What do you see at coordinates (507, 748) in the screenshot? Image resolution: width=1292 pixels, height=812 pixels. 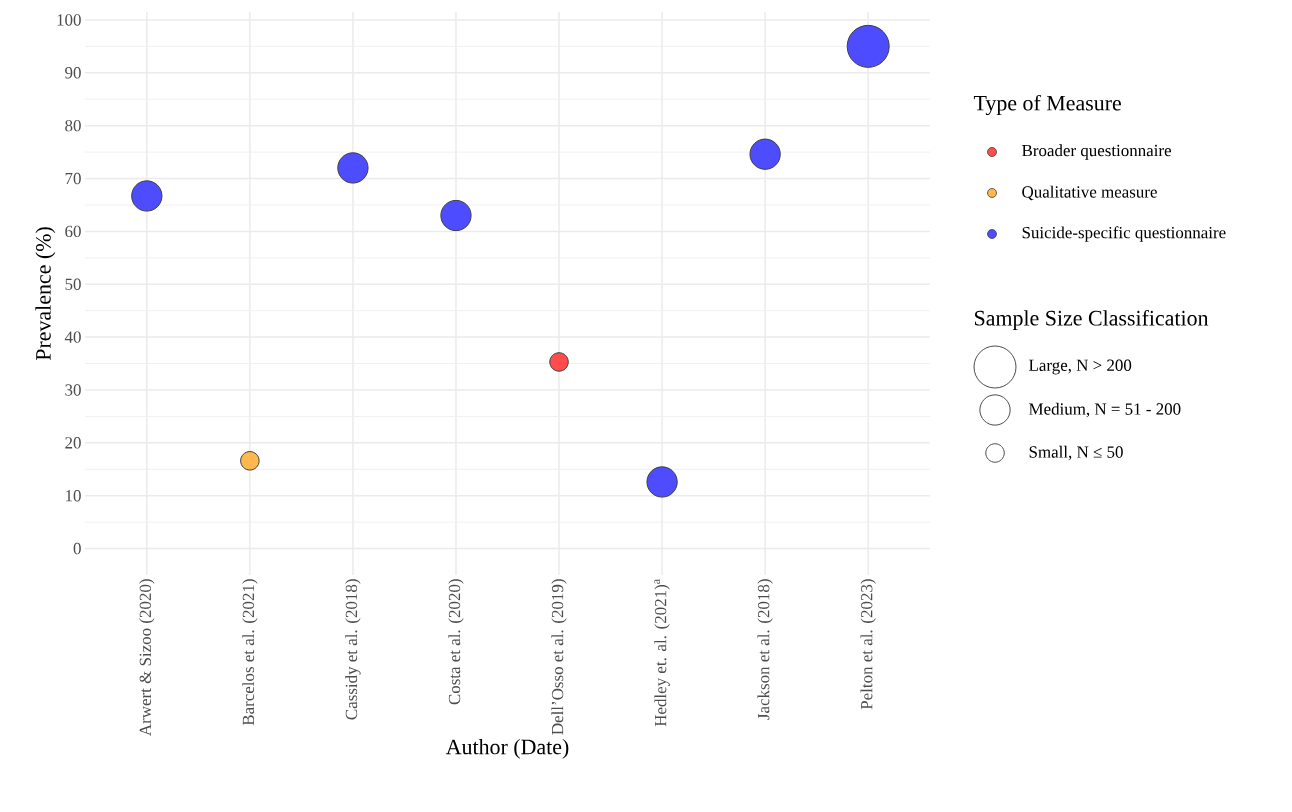 I see `x-axis-title: Author (Date)` at bounding box center [507, 748].